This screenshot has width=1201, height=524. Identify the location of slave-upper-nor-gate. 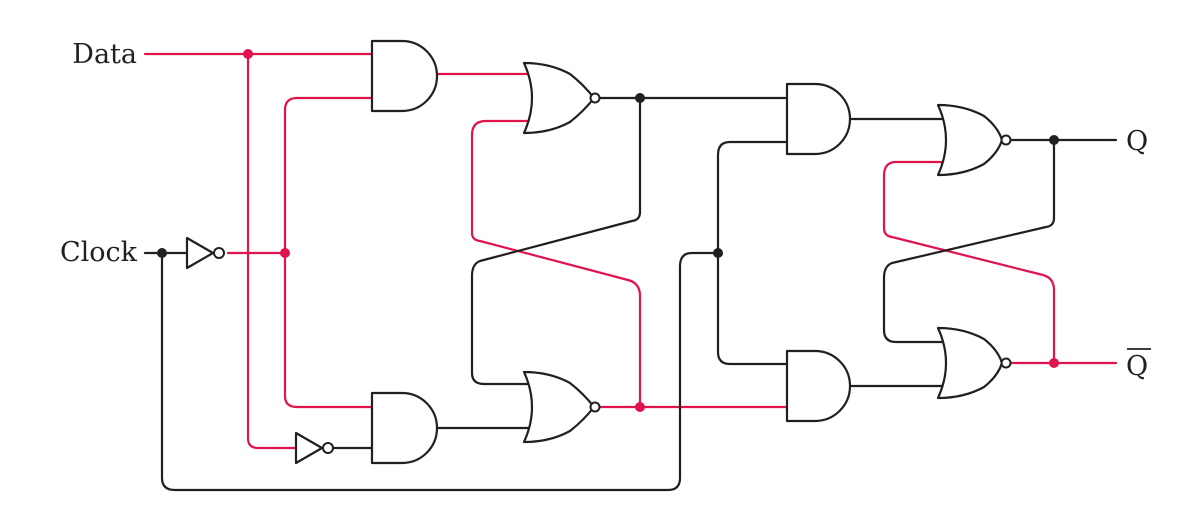
(974, 140).